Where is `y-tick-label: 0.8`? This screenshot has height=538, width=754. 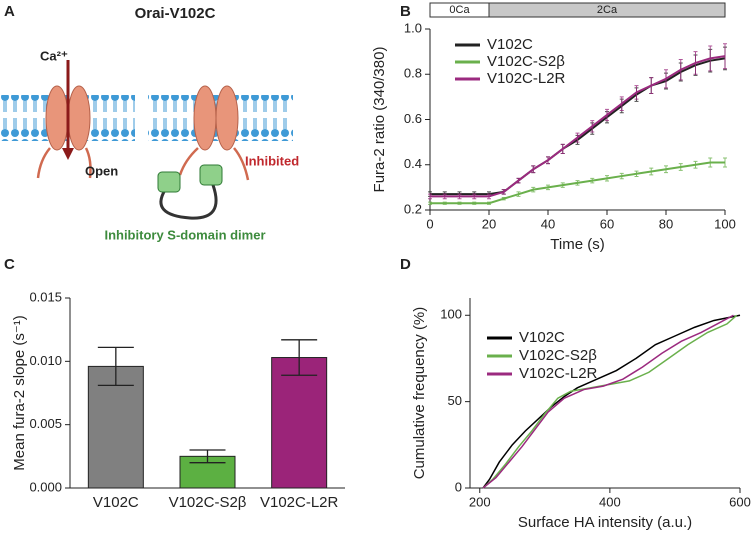
y-tick-label: 0.8 is located at coordinates (413, 73).